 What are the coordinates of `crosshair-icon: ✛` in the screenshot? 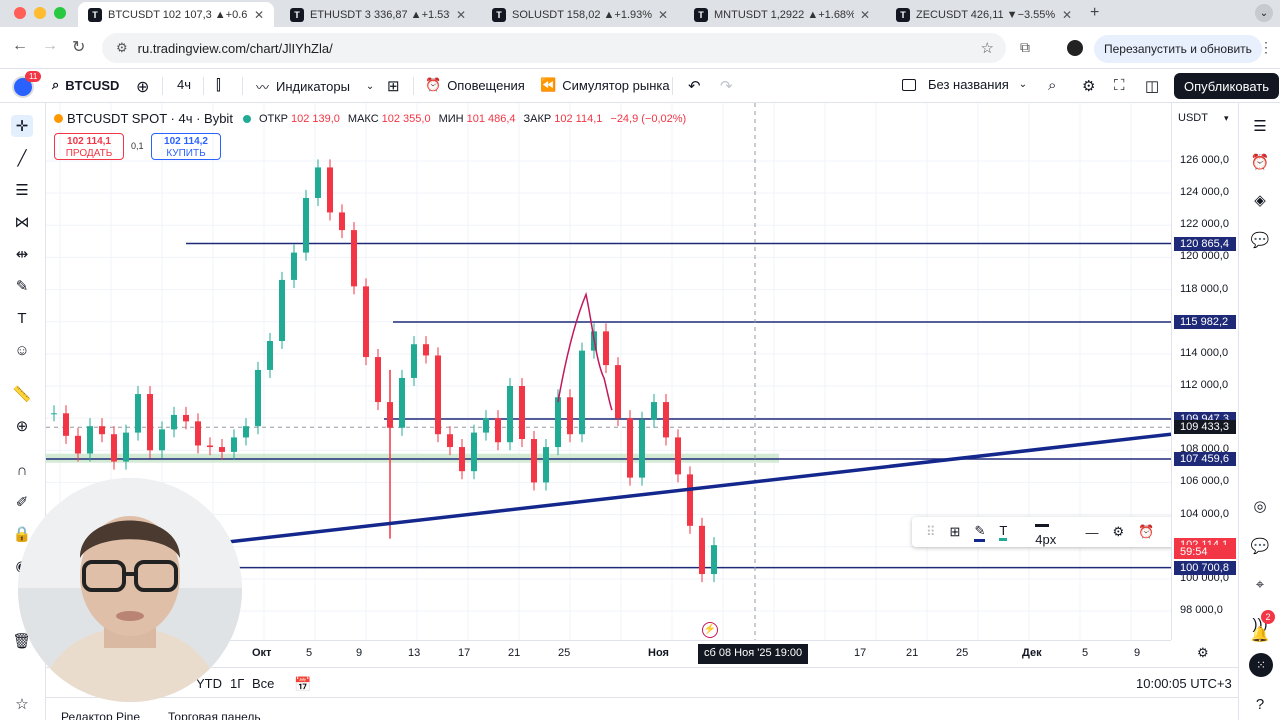 It's located at (22, 126).